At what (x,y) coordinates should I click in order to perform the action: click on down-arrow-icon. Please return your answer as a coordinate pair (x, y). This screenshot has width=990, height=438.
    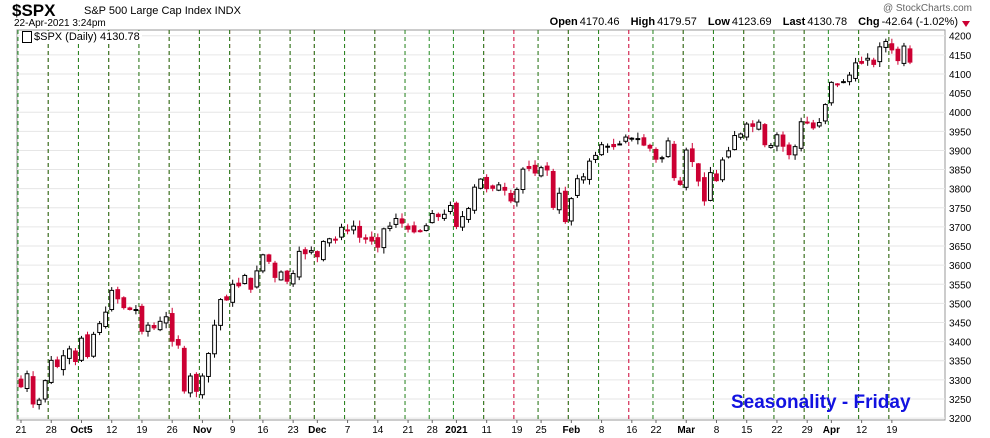
    Looking at the image, I should click on (966, 24).